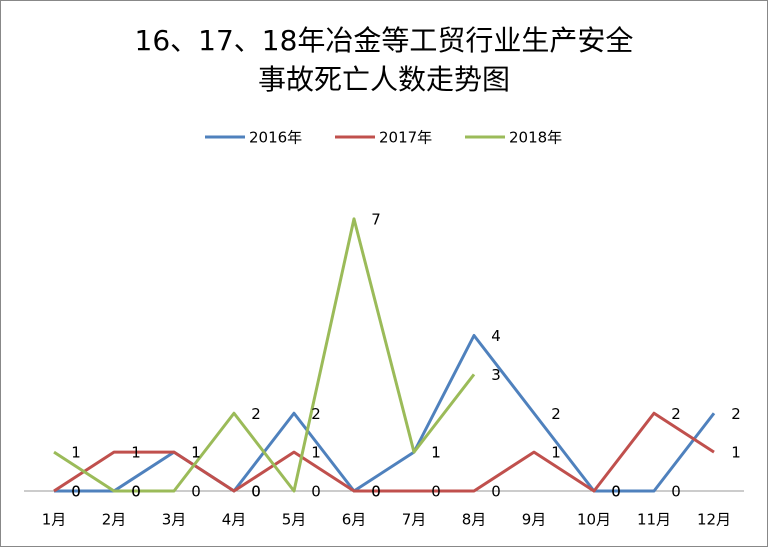 This screenshot has width=768, height=547. What do you see at coordinates (54, 520) in the screenshot?
I see `x-tick-label: 1月` at bounding box center [54, 520].